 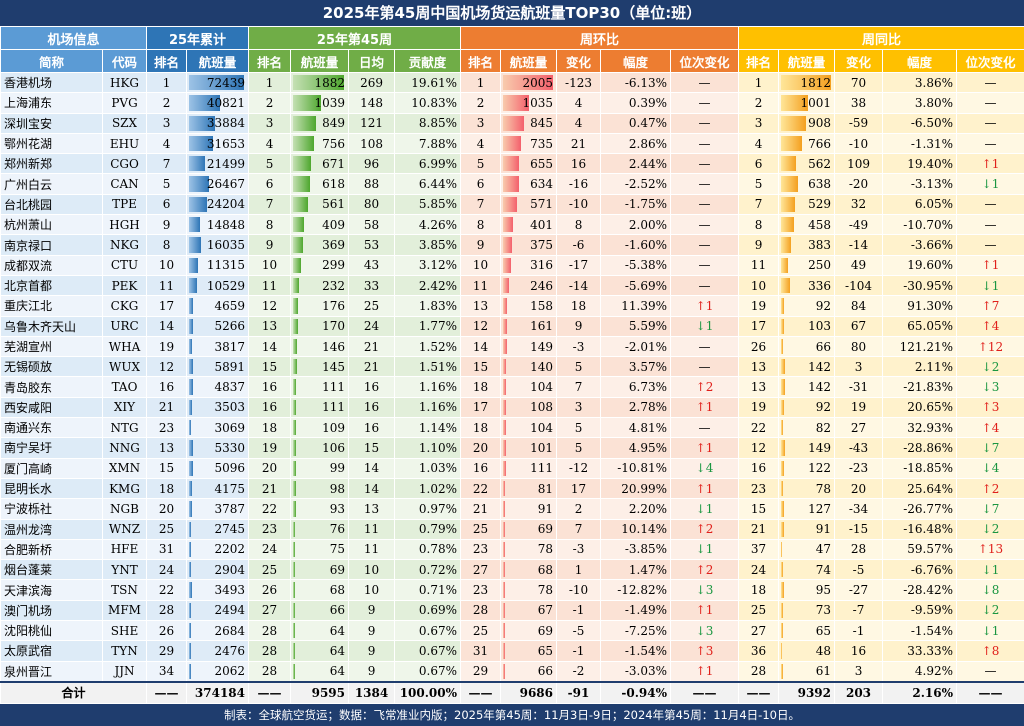 I want to click on cell-text: CGO, so click(x=124, y=164).